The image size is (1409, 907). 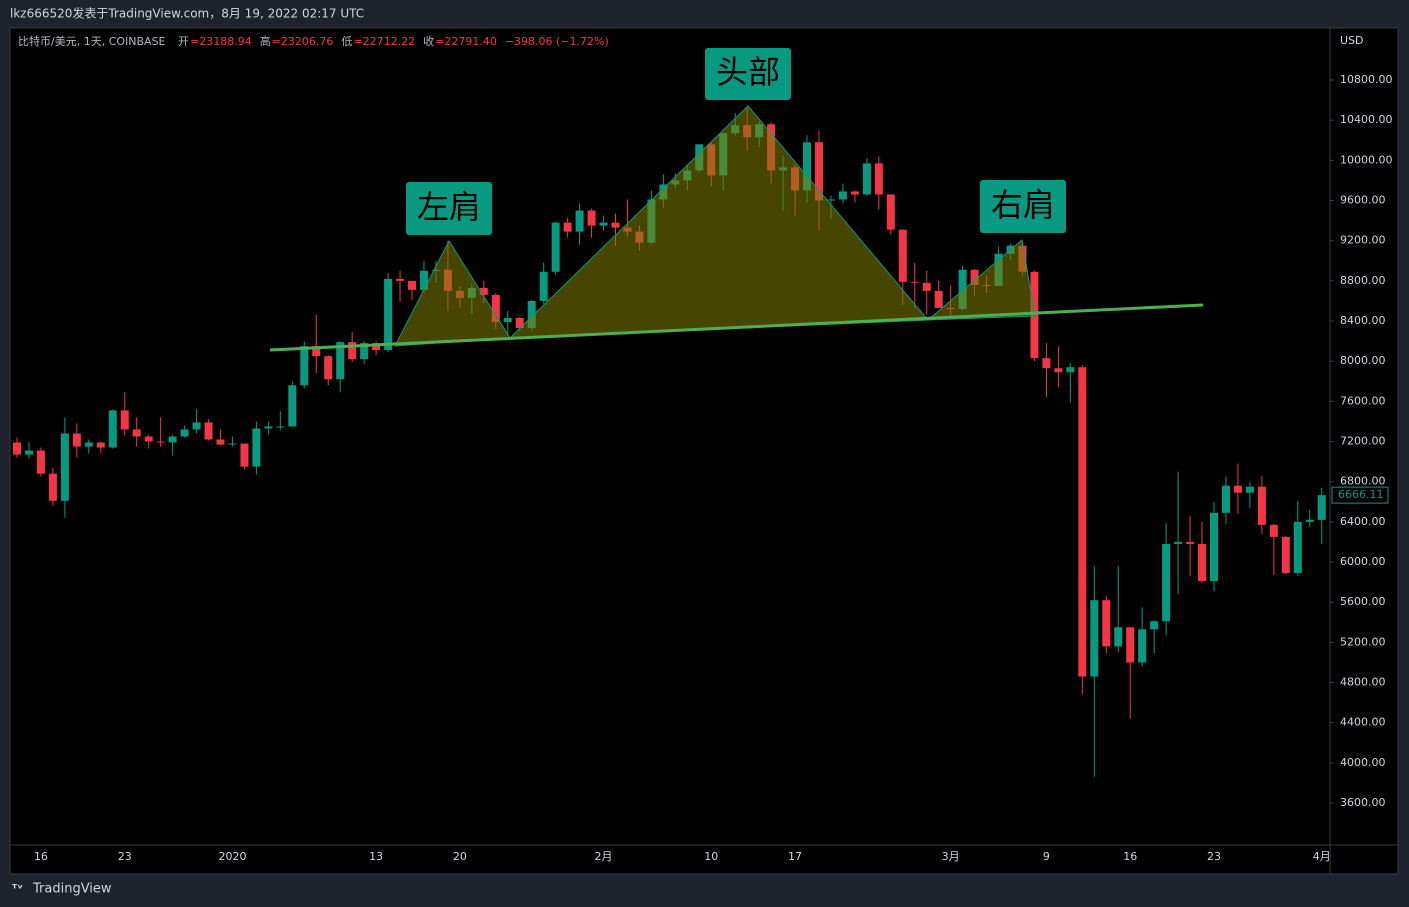 What do you see at coordinates (1363, 722) in the screenshot?
I see `y-tick-label: 4400.00` at bounding box center [1363, 722].